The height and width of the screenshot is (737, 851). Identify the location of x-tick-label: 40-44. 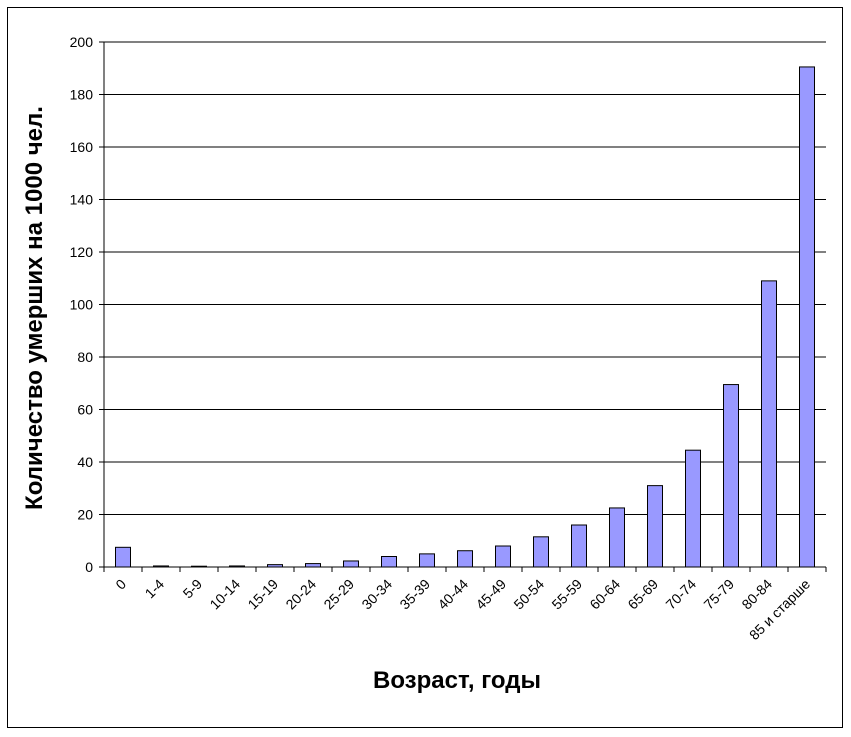
(452, 594).